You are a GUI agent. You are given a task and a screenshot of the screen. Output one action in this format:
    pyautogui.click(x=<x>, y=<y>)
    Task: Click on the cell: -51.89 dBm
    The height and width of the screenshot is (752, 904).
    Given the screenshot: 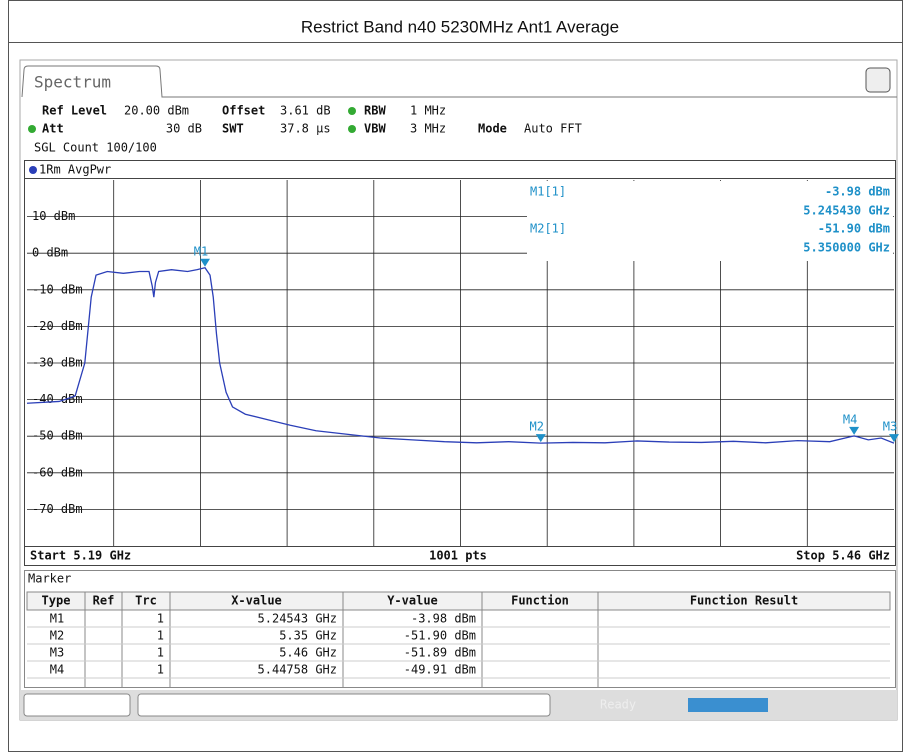 What is the action you would take?
    pyautogui.click(x=440, y=653)
    